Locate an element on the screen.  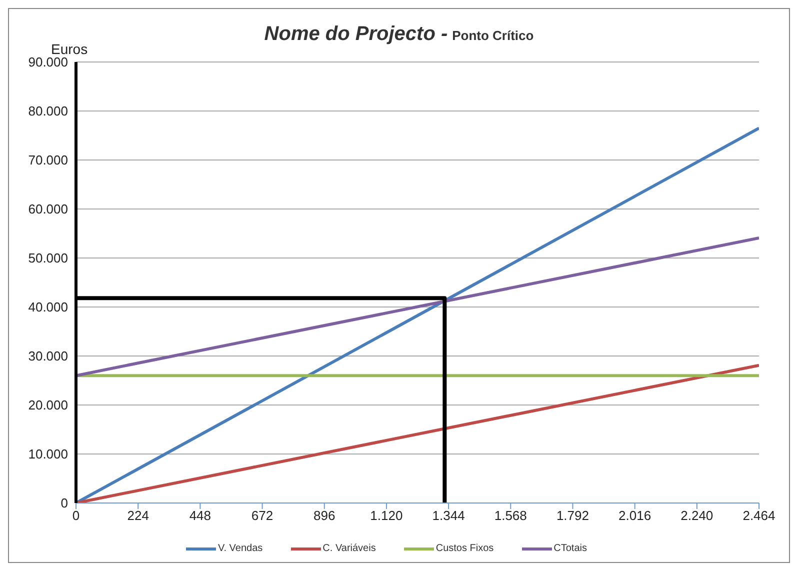
x-tick-label: 896 is located at coordinates (325, 516).